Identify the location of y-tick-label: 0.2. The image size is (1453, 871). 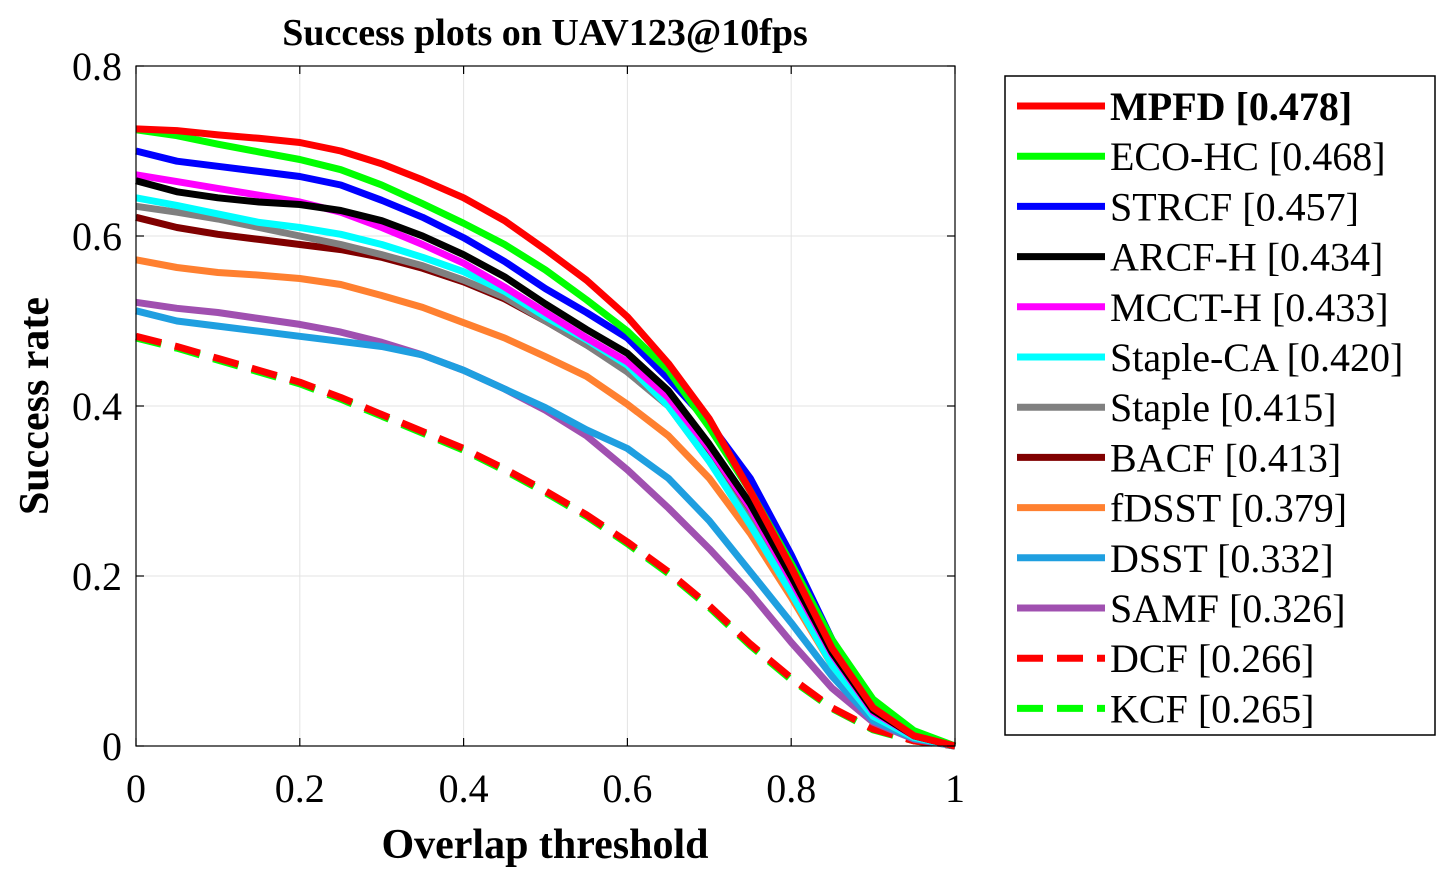
(97, 576).